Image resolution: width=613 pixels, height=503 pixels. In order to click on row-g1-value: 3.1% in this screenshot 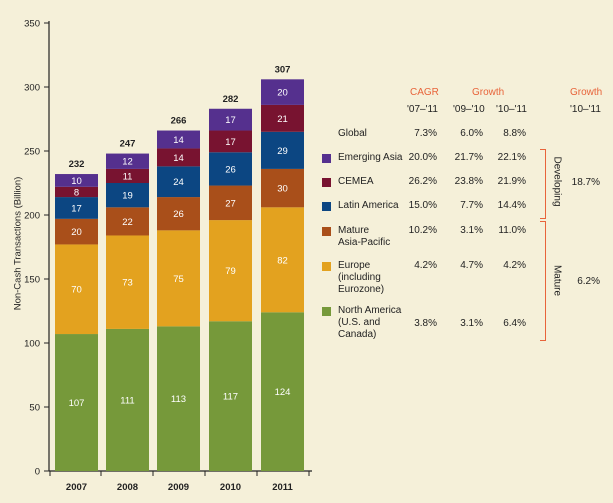, I will do `click(471, 323)`.